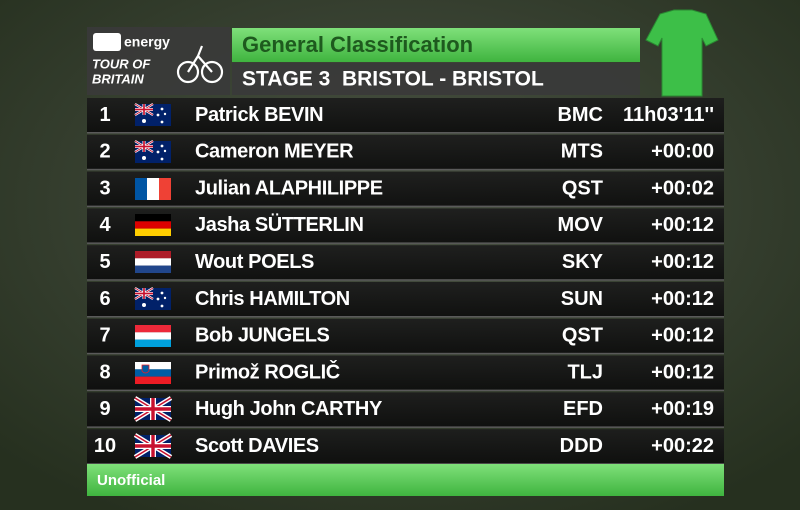 This screenshot has width=800, height=510. What do you see at coordinates (104, 262) in the screenshot?
I see `rank: 5` at bounding box center [104, 262].